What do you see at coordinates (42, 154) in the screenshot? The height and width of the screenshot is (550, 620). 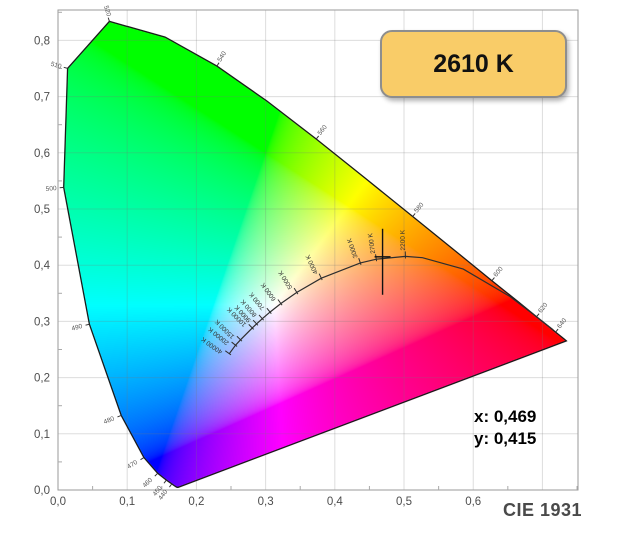 I see `y-axis-tick-label: 0,6` at bounding box center [42, 154].